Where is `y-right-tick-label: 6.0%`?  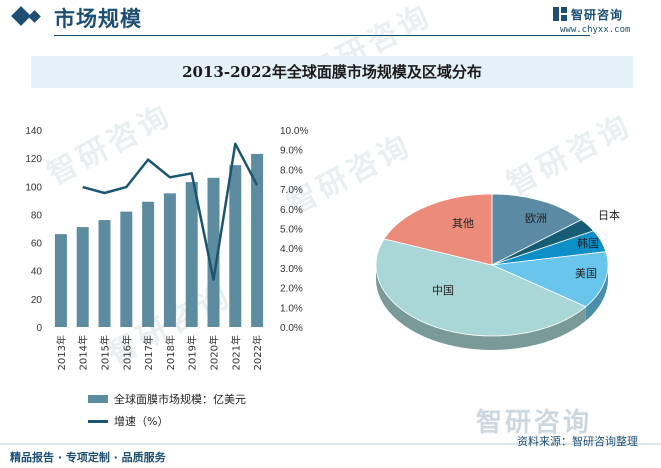 y-right-tick-label: 6.0% is located at coordinates (291, 210).